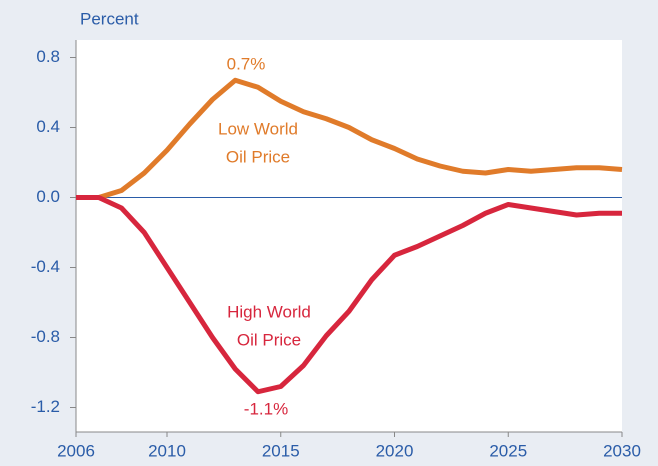  Describe the element at coordinates (246, 63) in the screenshot. I see `annotation: 0.7%` at that location.